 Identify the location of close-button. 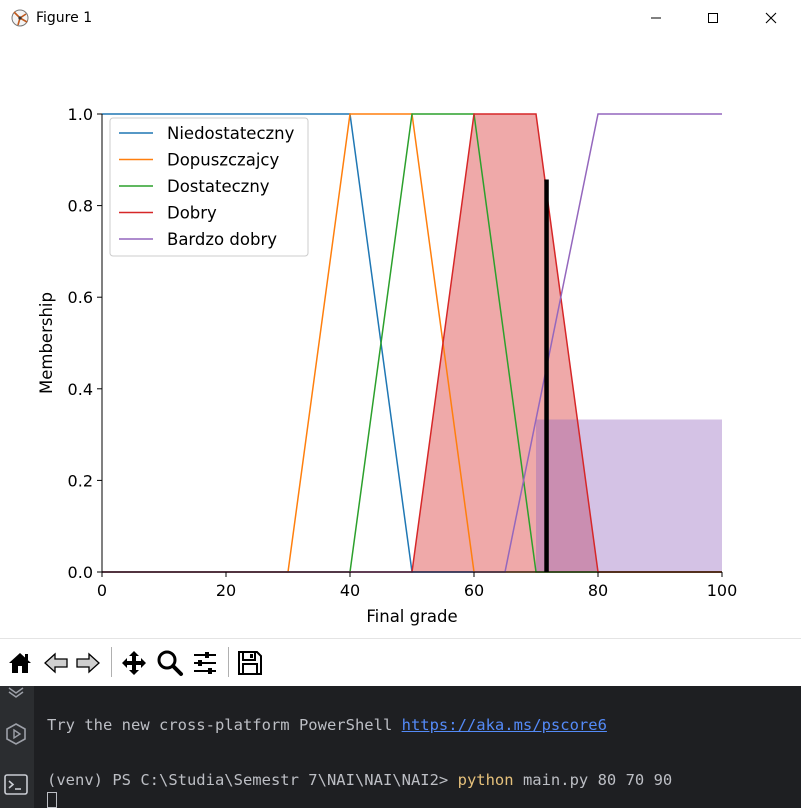
(771, 18).